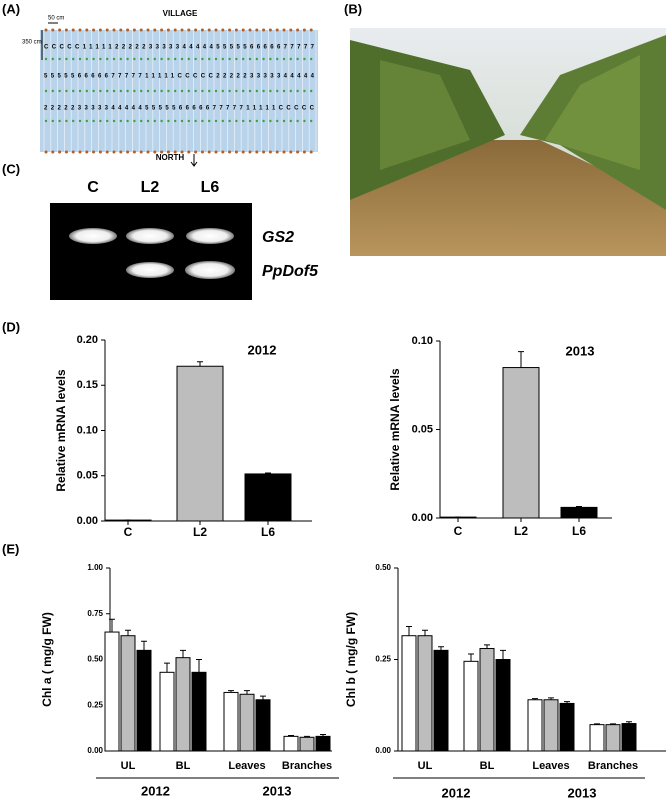  I want to click on panel-label: (D), so click(11, 326).